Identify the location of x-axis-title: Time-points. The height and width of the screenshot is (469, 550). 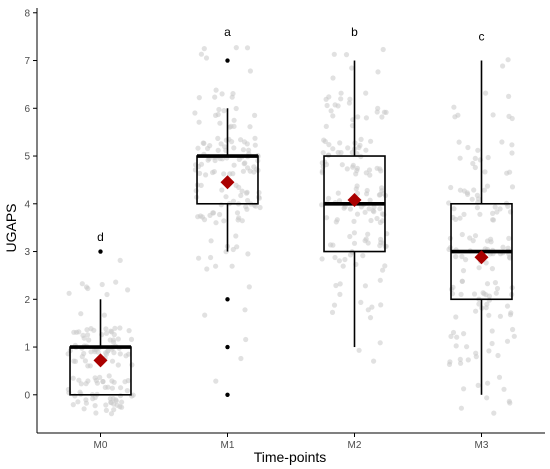
(290, 457).